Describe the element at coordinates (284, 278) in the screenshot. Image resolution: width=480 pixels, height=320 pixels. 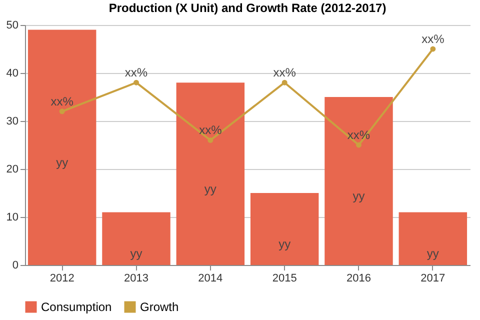
I see `x-tick-label: 2015` at that location.